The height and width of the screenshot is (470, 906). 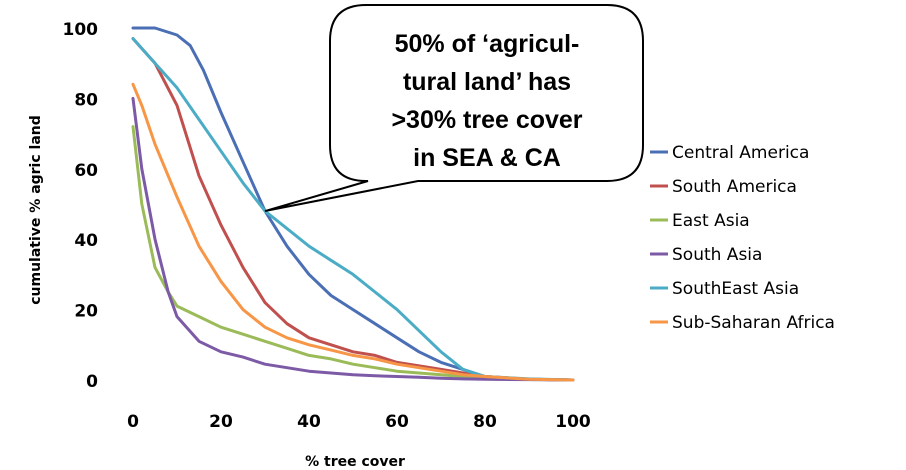 I want to click on x-tick-label: 40, so click(x=309, y=422).